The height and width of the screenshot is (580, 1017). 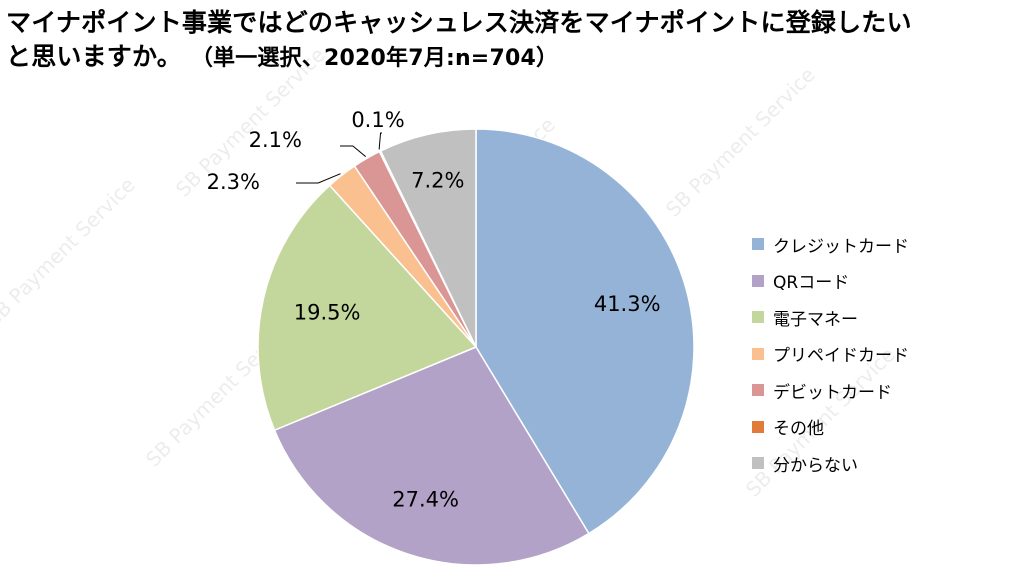 I want to click on chart-title-line2: と思いますか。, so click(x=94, y=56).